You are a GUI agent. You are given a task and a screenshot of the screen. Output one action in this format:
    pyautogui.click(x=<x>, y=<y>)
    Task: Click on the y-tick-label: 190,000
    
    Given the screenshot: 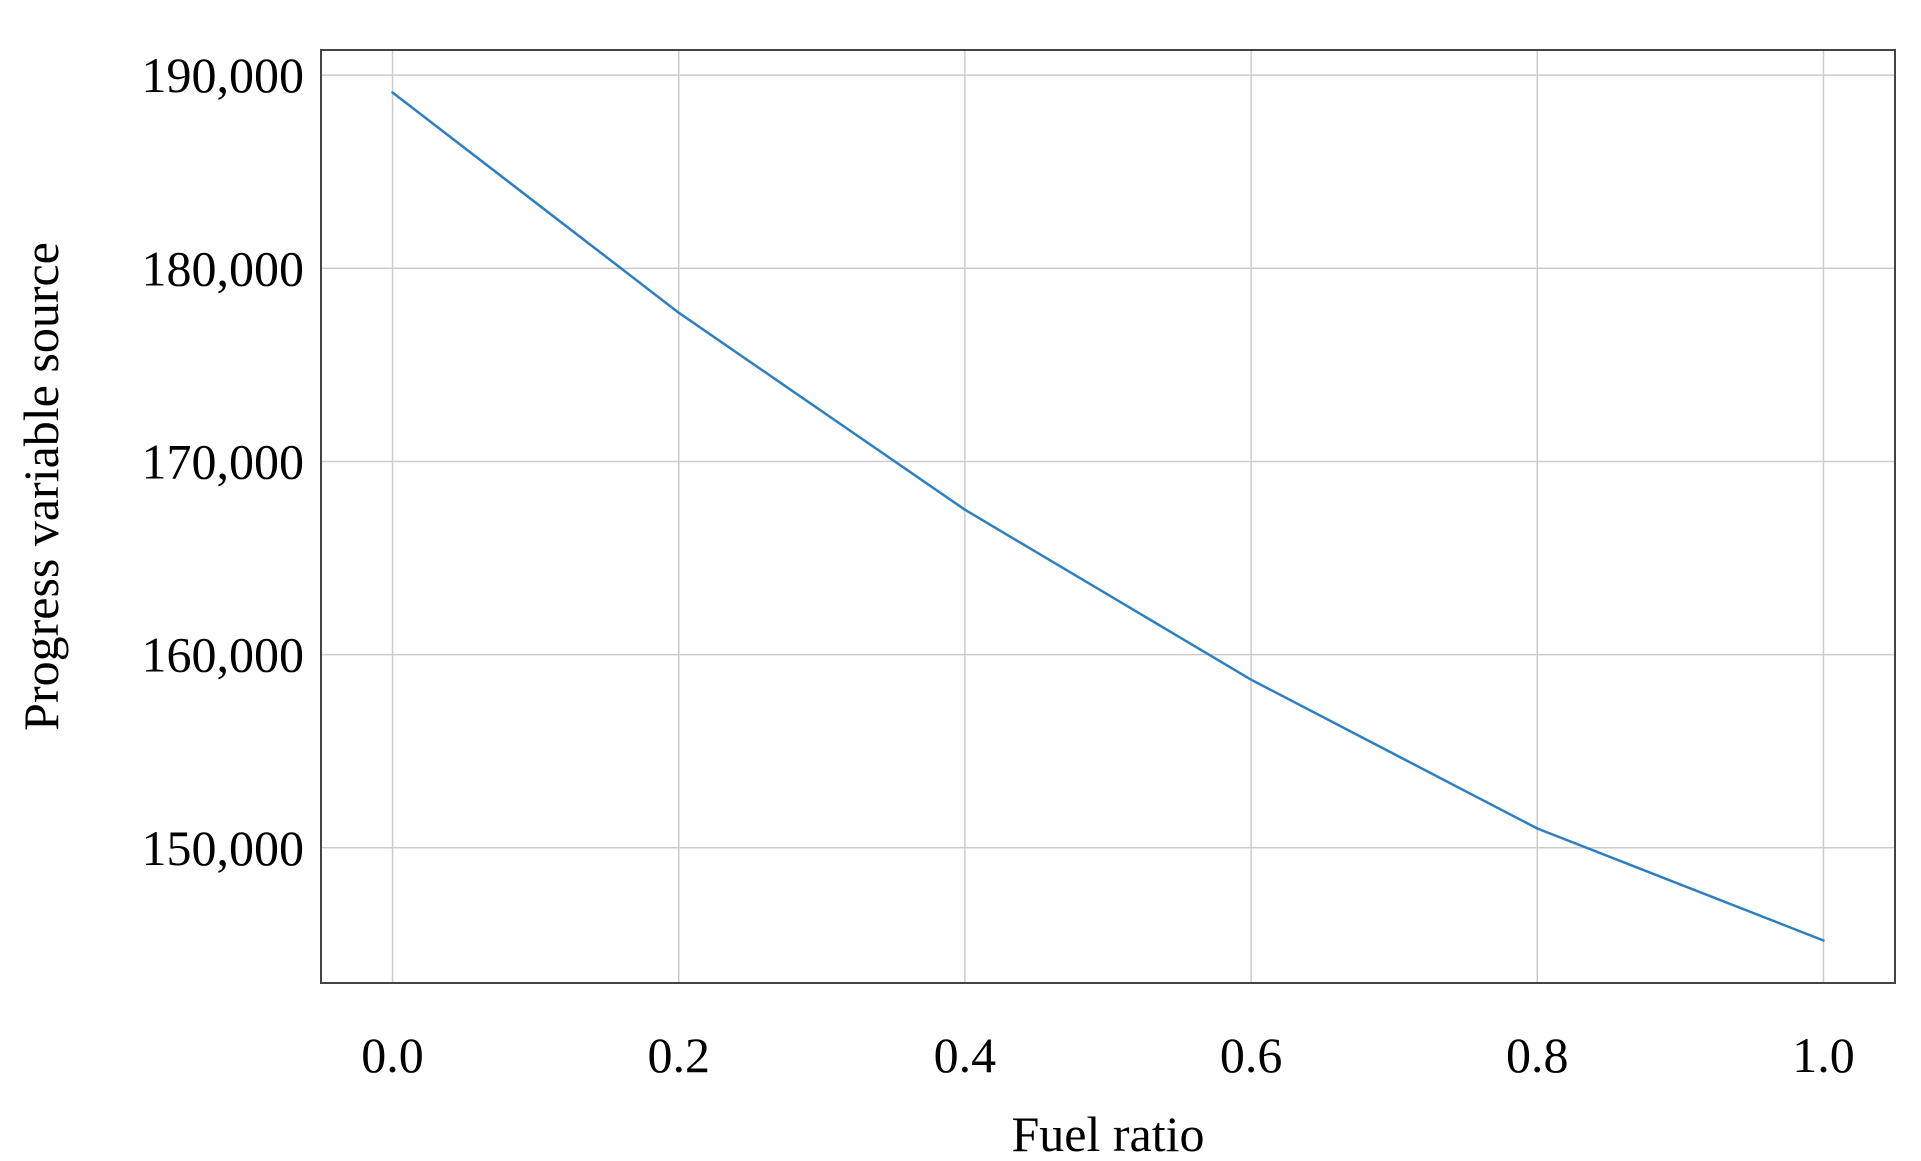 What is the action you would take?
    pyautogui.click(x=223, y=75)
    